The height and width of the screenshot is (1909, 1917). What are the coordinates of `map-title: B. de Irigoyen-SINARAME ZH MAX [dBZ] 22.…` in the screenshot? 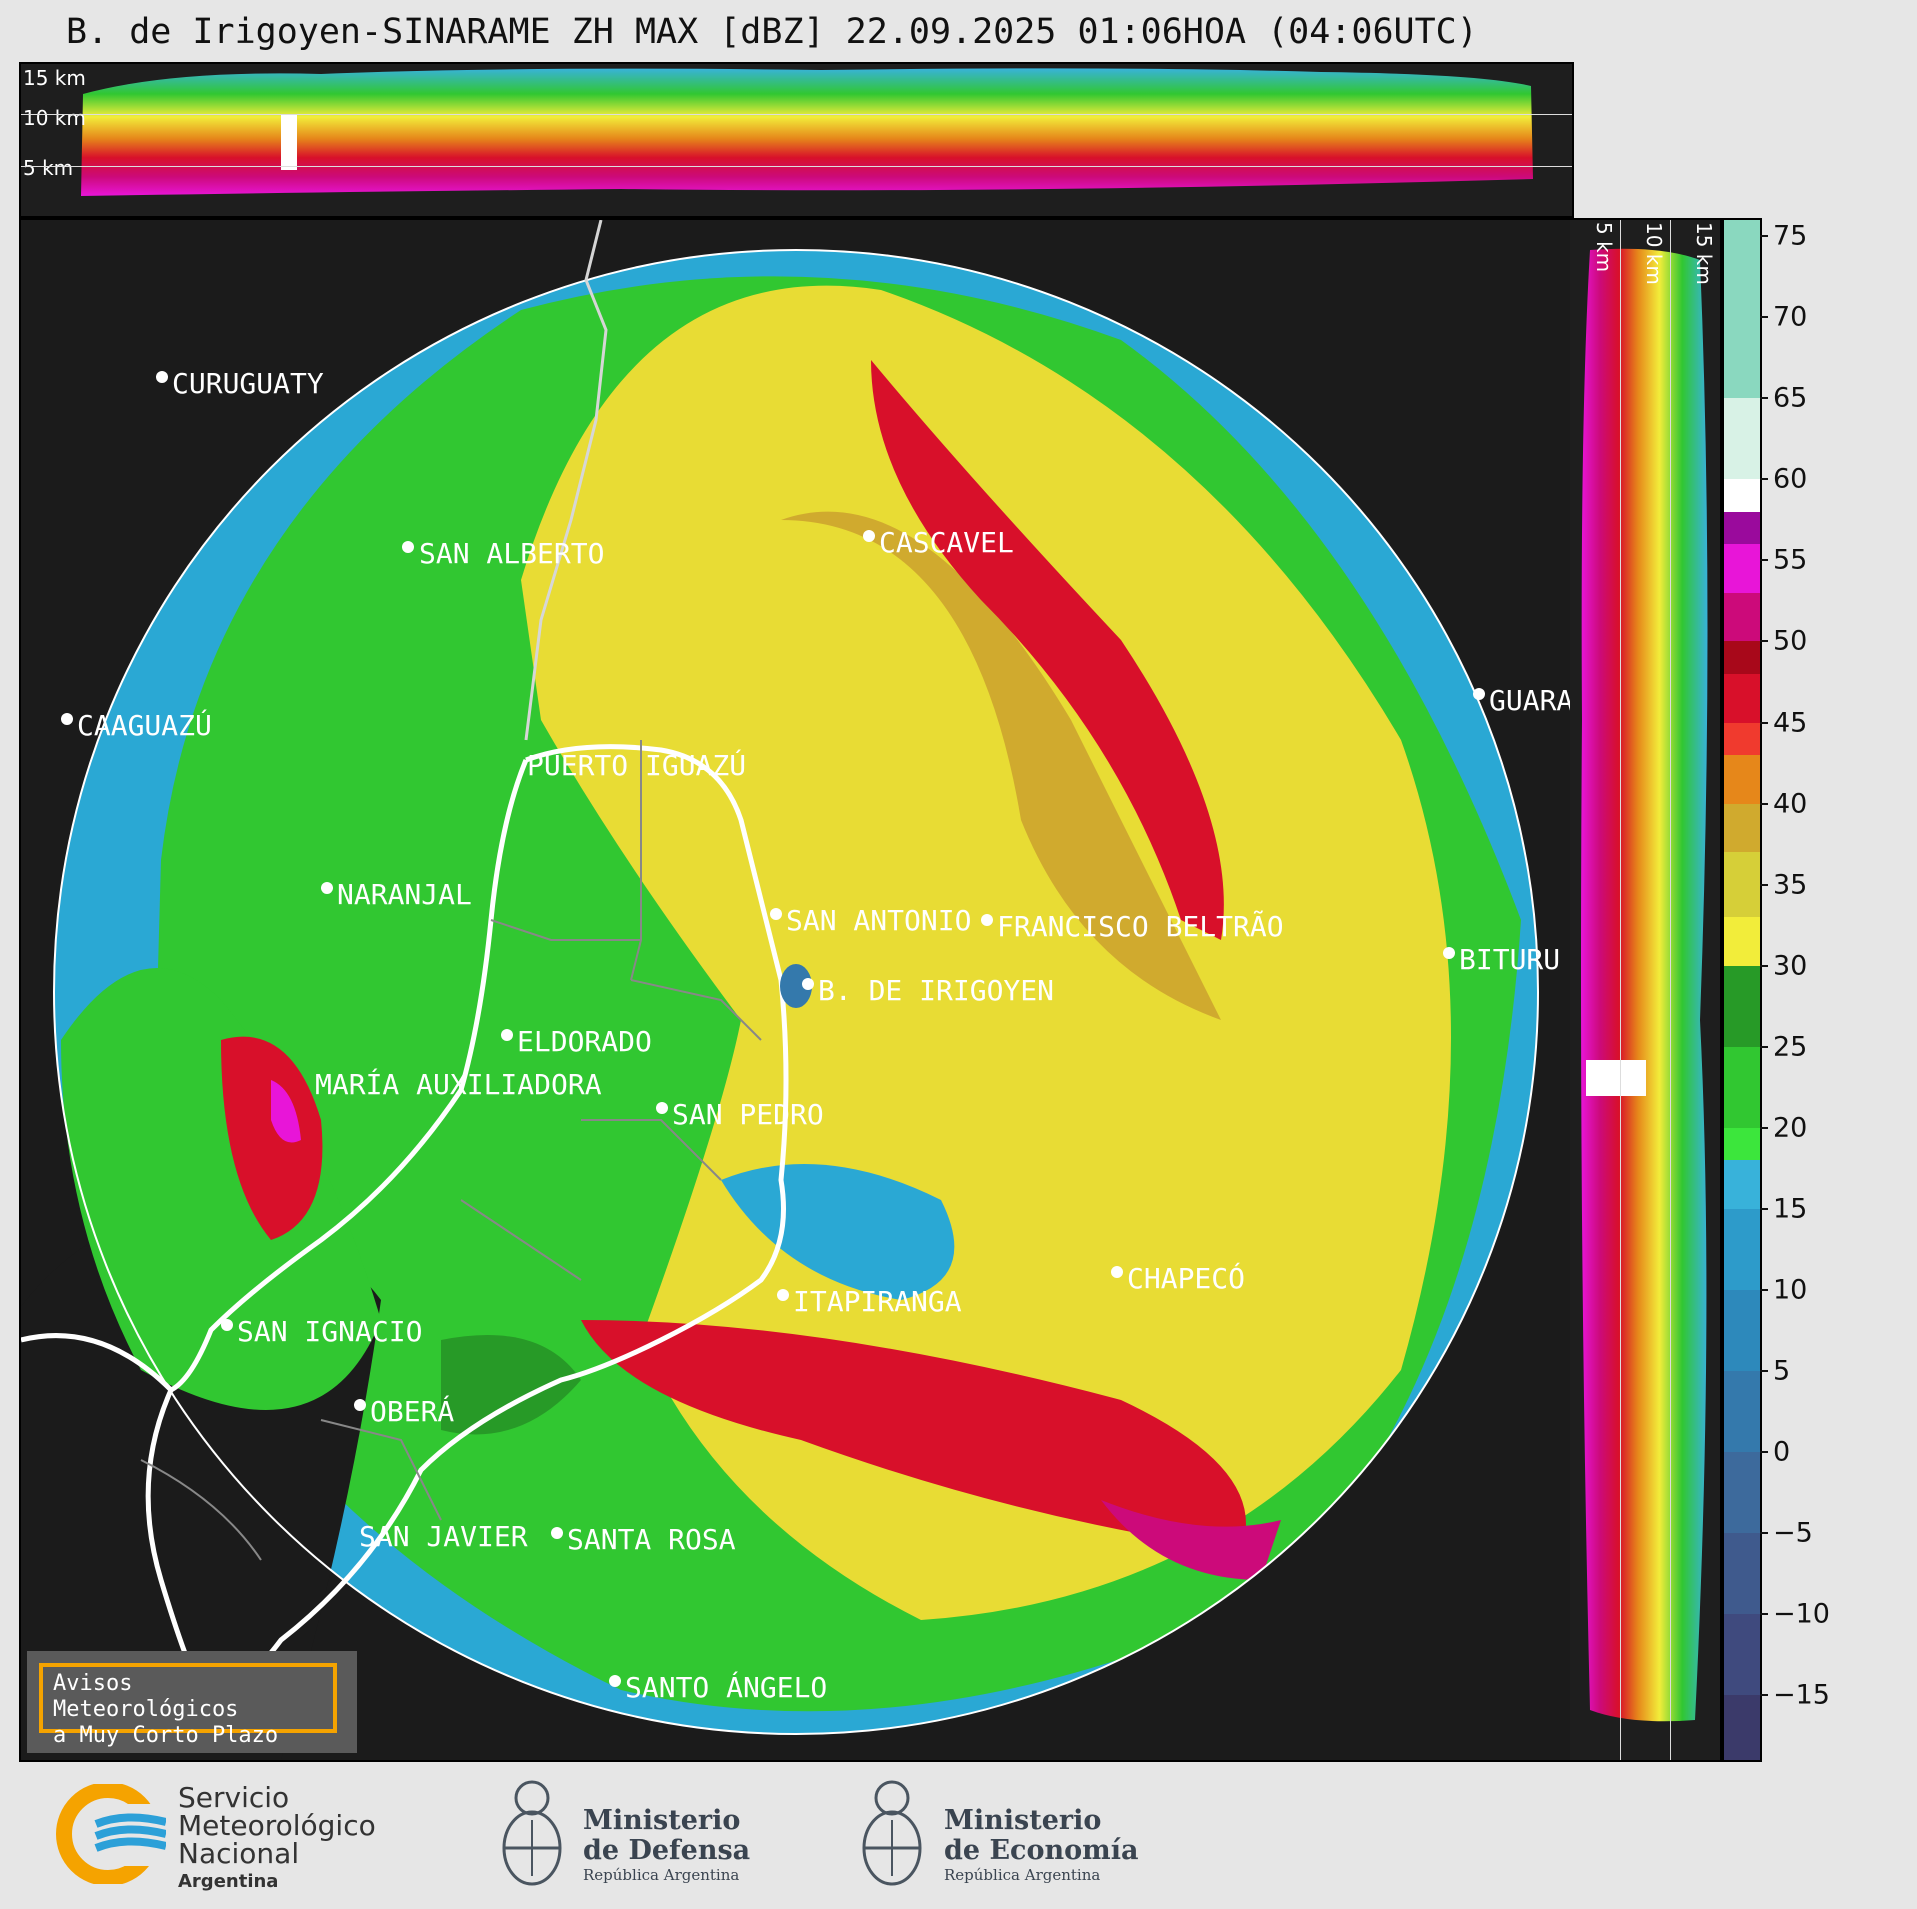 It's located at (772, 32).